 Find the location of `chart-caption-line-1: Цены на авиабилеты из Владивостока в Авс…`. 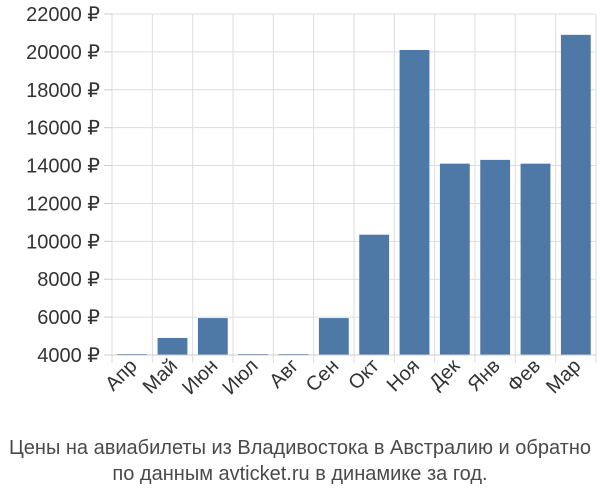

chart-caption-line-1: Цены на авиабилеты из Владивостока в Авс… is located at coordinates (299, 448).